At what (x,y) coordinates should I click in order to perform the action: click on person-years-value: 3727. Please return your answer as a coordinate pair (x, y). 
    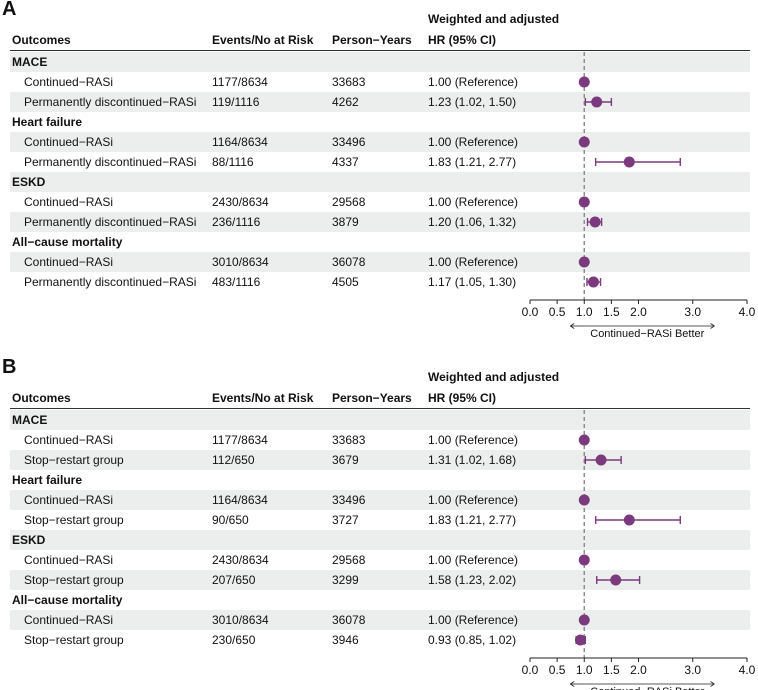
    Looking at the image, I should click on (345, 520).